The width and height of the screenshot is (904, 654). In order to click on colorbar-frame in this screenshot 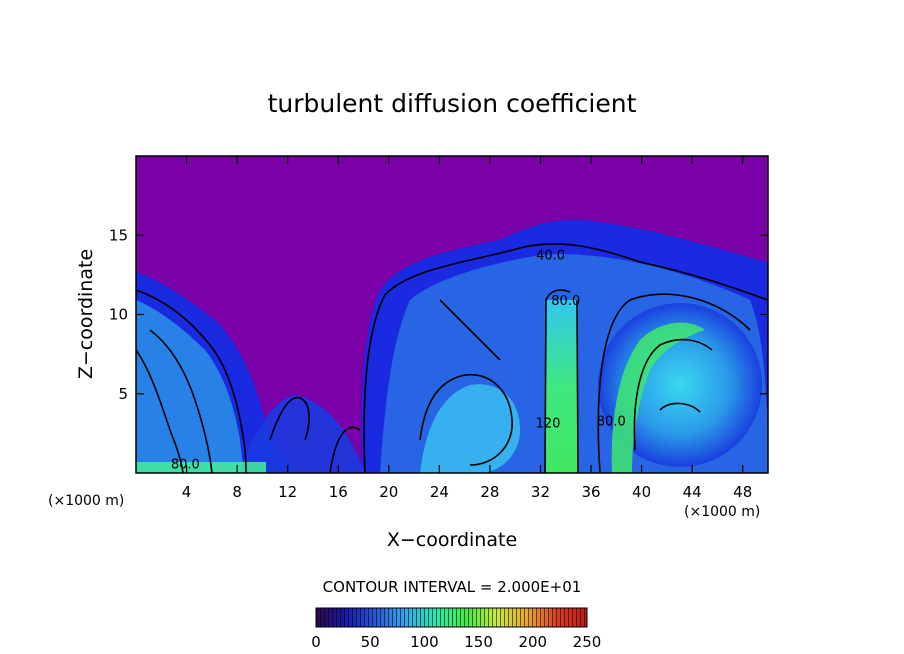, I will do `click(451, 617)`.